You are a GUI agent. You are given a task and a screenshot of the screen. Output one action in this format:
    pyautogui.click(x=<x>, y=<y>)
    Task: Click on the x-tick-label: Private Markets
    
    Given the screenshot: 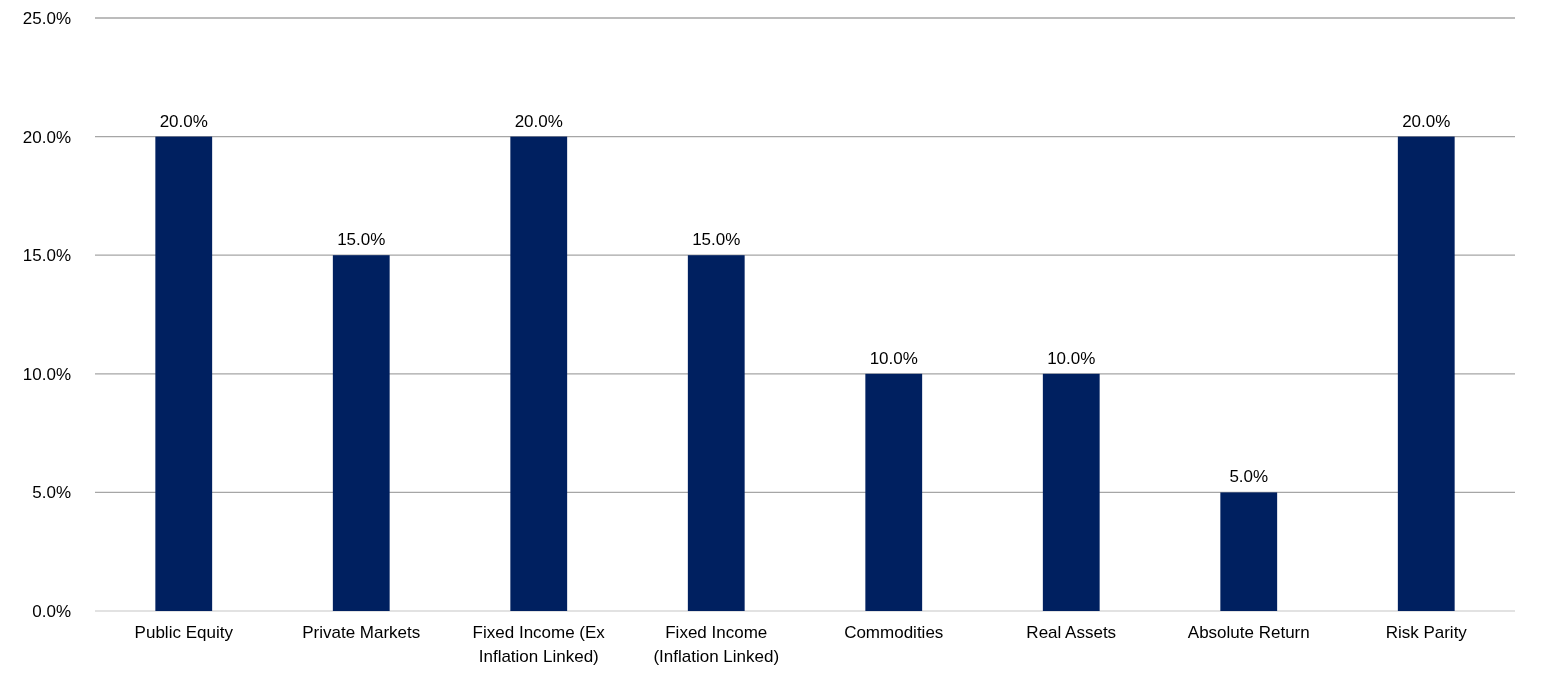 What is the action you would take?
    pyautogui.click(x=361, y=632)
    